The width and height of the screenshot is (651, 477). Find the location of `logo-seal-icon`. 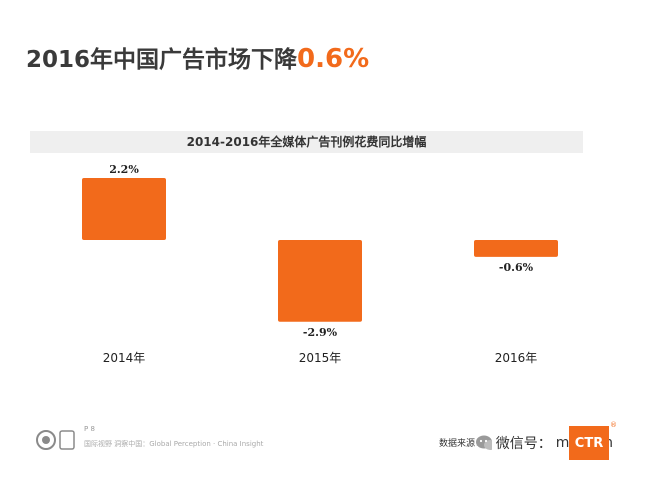

logo-seal-icon is located at coordinates (55, 440).